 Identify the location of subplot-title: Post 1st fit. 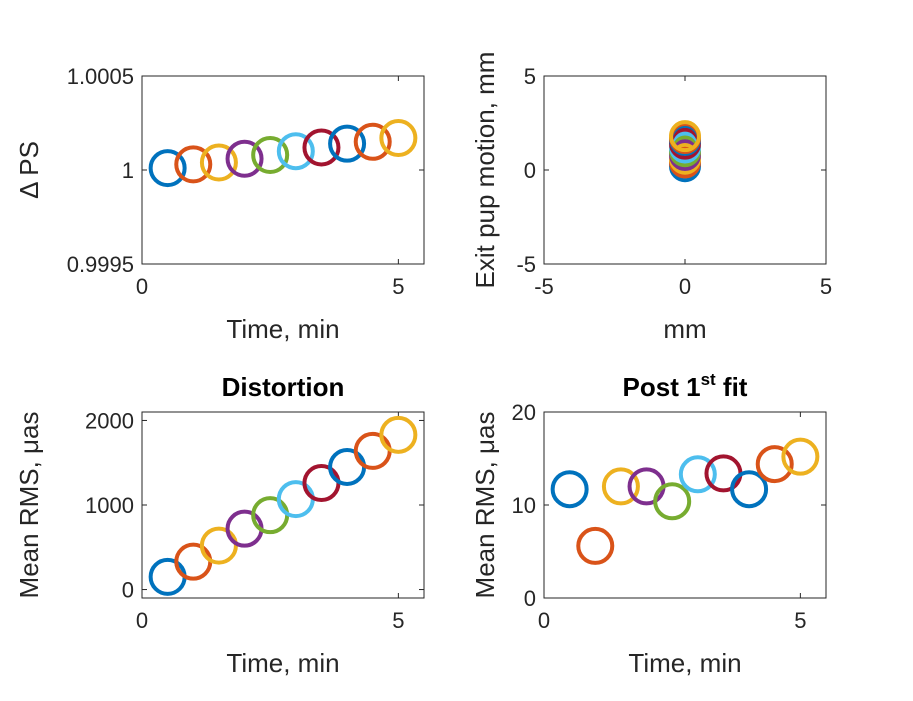
(685, 386).